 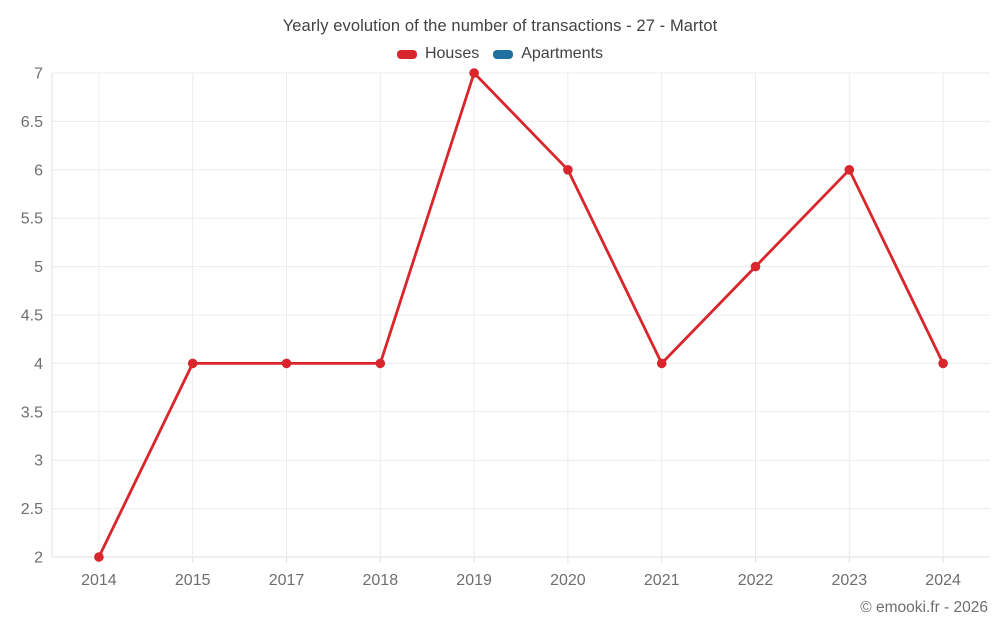 What do you see at coordinates (32, 122) in the screenshot?
I see `svg-text: 6.5` at bounding box center [32, 122].